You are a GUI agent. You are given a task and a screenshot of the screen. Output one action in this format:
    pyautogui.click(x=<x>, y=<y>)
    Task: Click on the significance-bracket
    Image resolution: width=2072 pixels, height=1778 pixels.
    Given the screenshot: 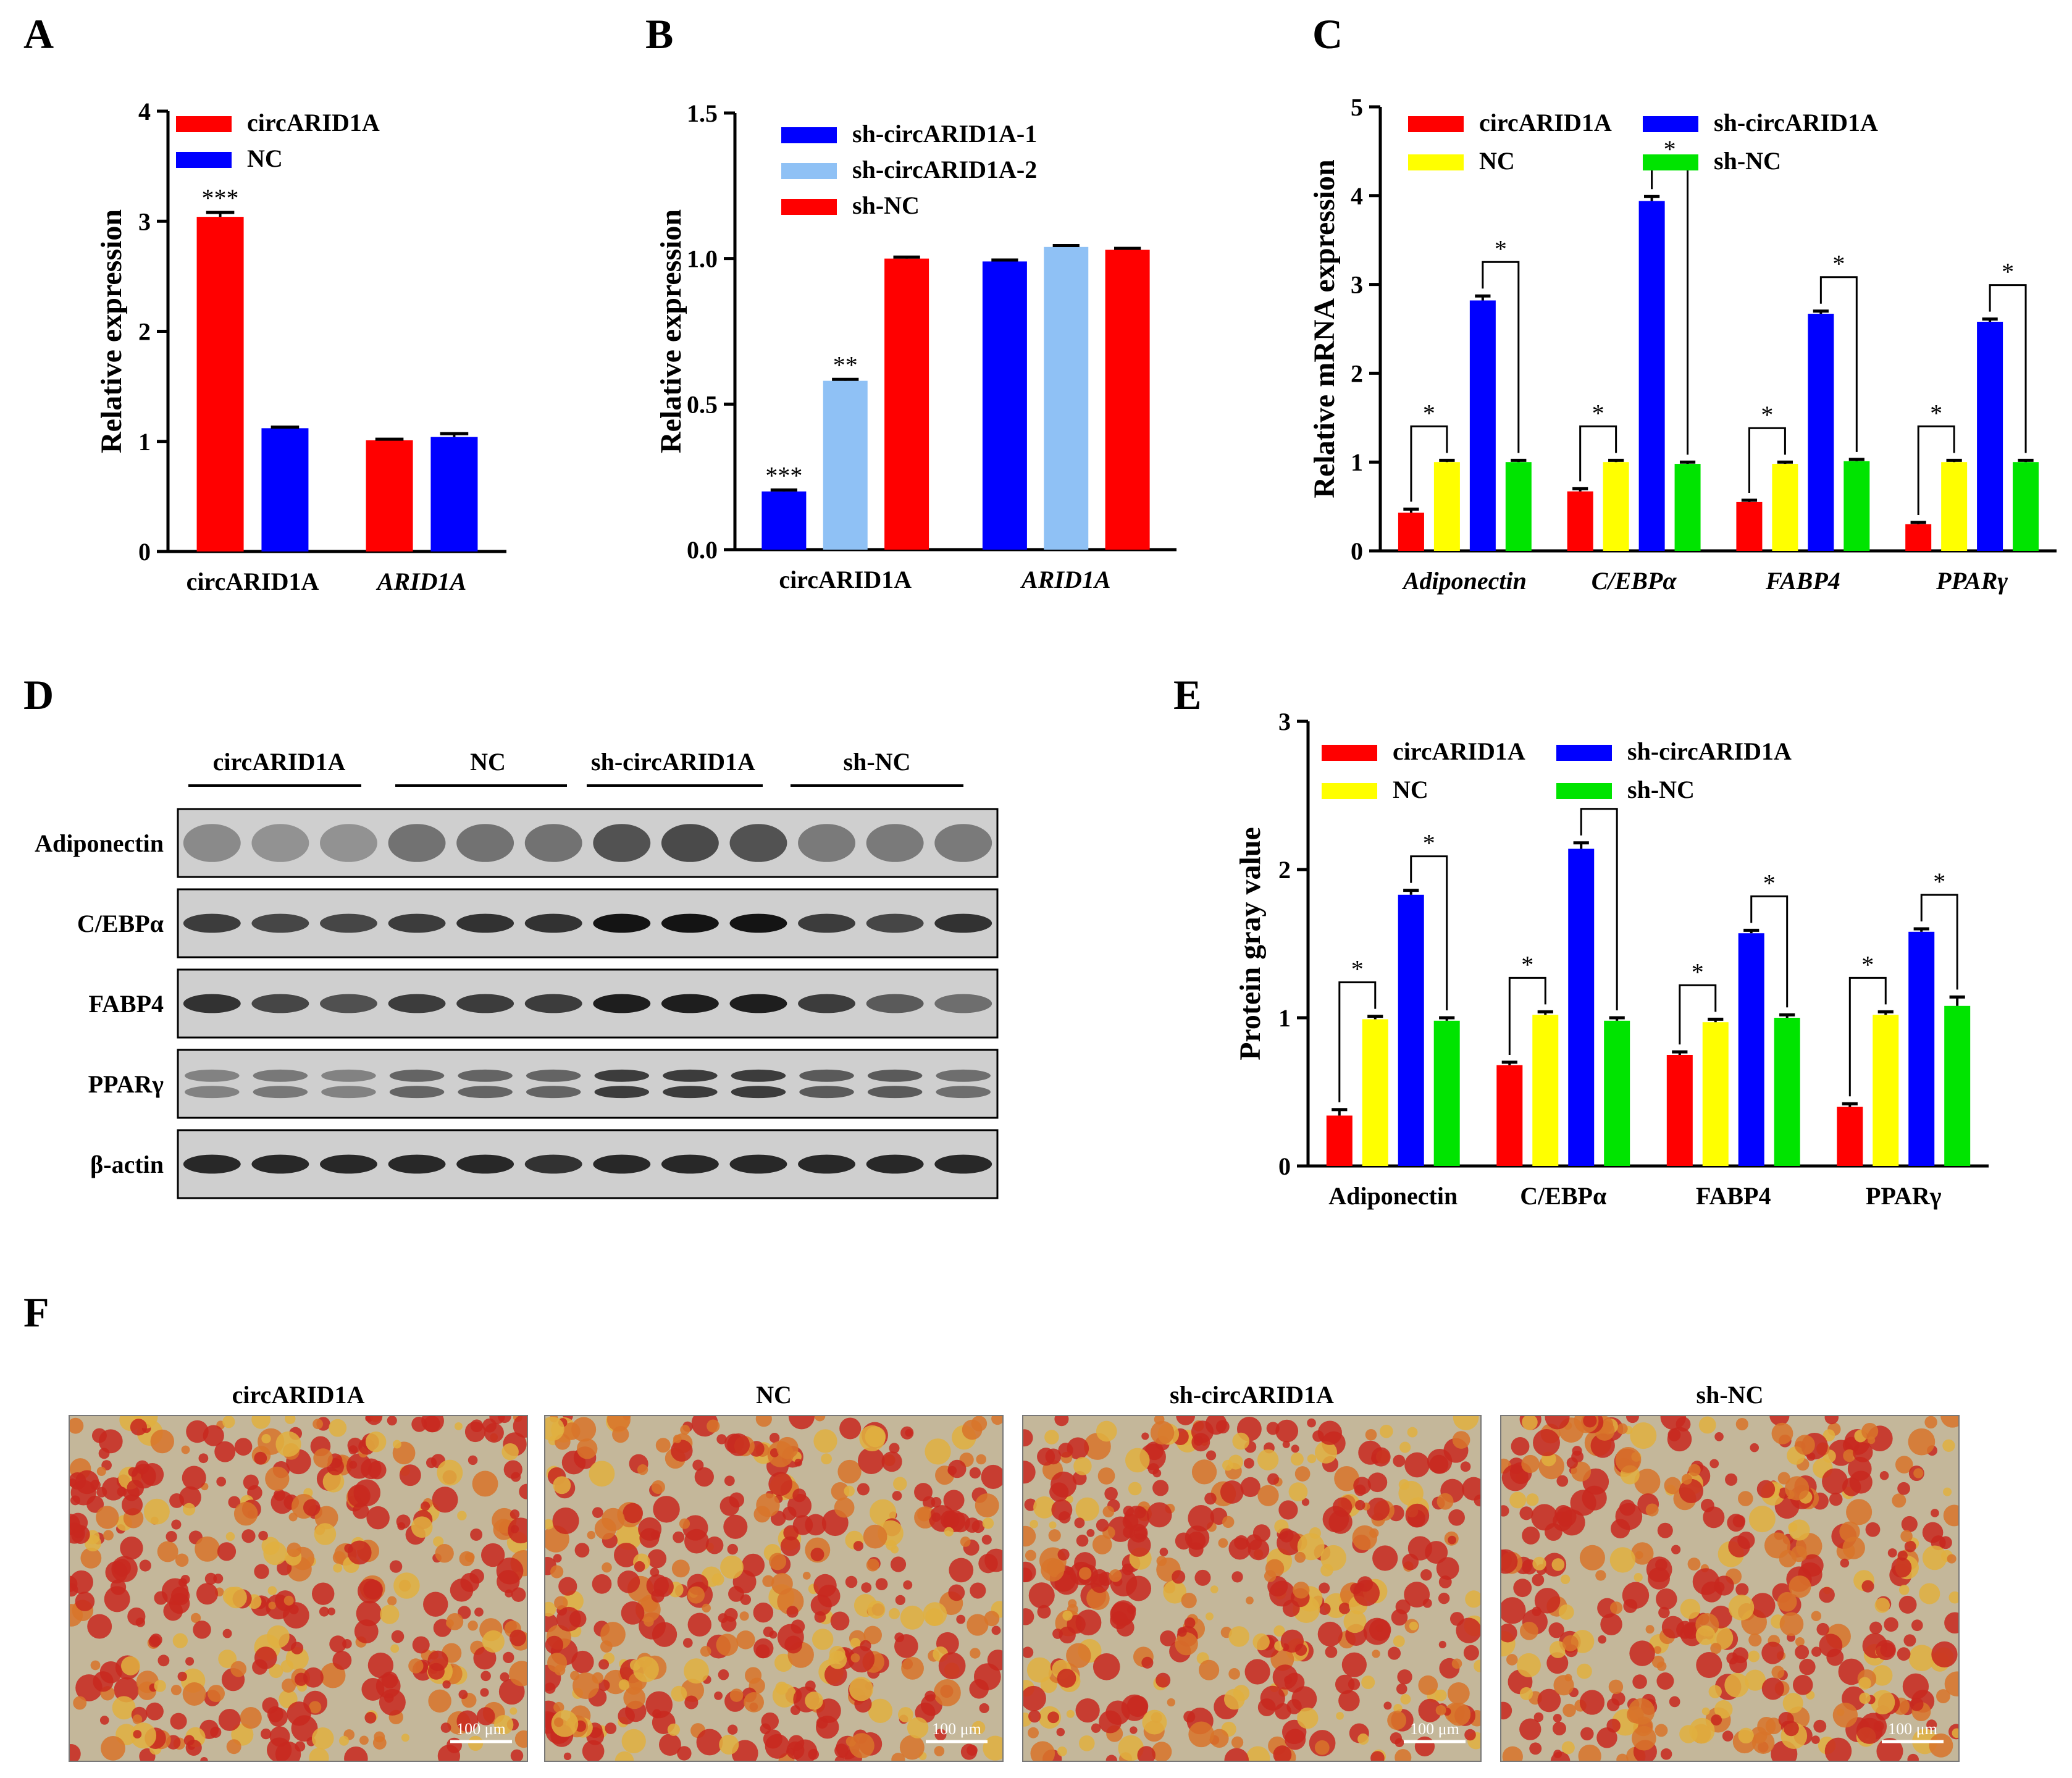 What is the action you would take?
    pyautogui.click(x=1939, y=942)
    